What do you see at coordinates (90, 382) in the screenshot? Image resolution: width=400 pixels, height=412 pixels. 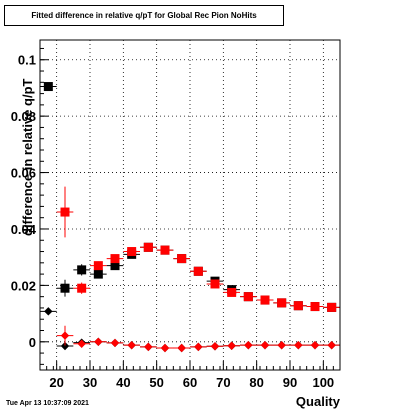 I see `x-tick-label: 30` at bounding box center [90, 382].